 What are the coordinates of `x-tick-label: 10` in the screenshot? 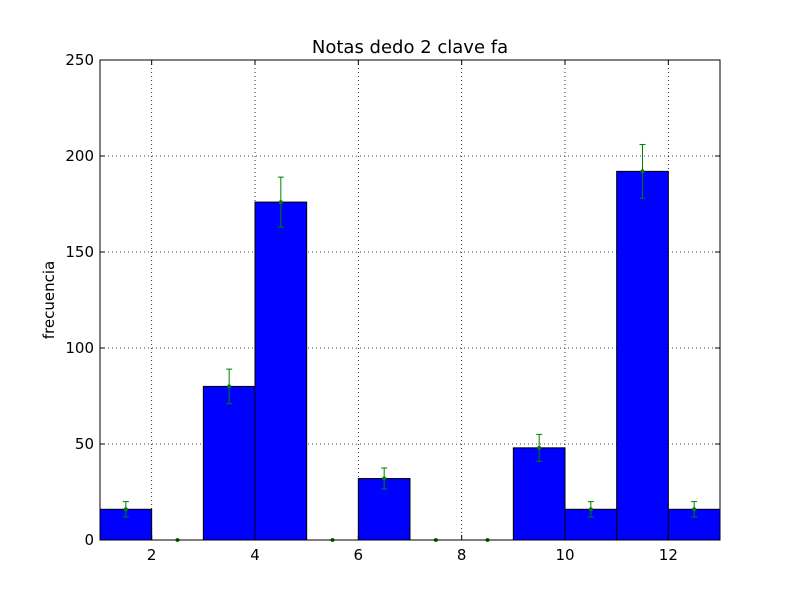 It's located at (564, 555).